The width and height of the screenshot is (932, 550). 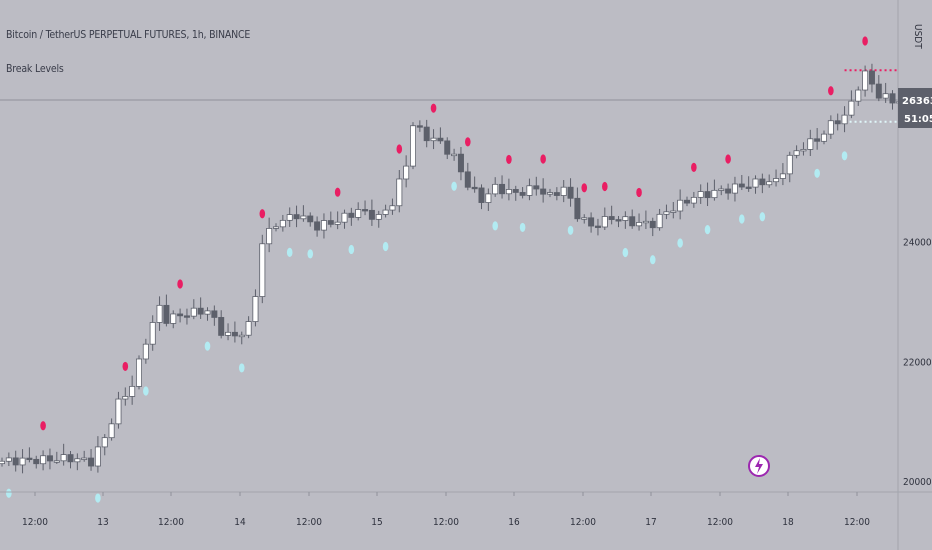 What do you see at coordinates (35, 69) in the screenshot?
I see `indicator-title: Break Levels` at bounding box center [35, 69].